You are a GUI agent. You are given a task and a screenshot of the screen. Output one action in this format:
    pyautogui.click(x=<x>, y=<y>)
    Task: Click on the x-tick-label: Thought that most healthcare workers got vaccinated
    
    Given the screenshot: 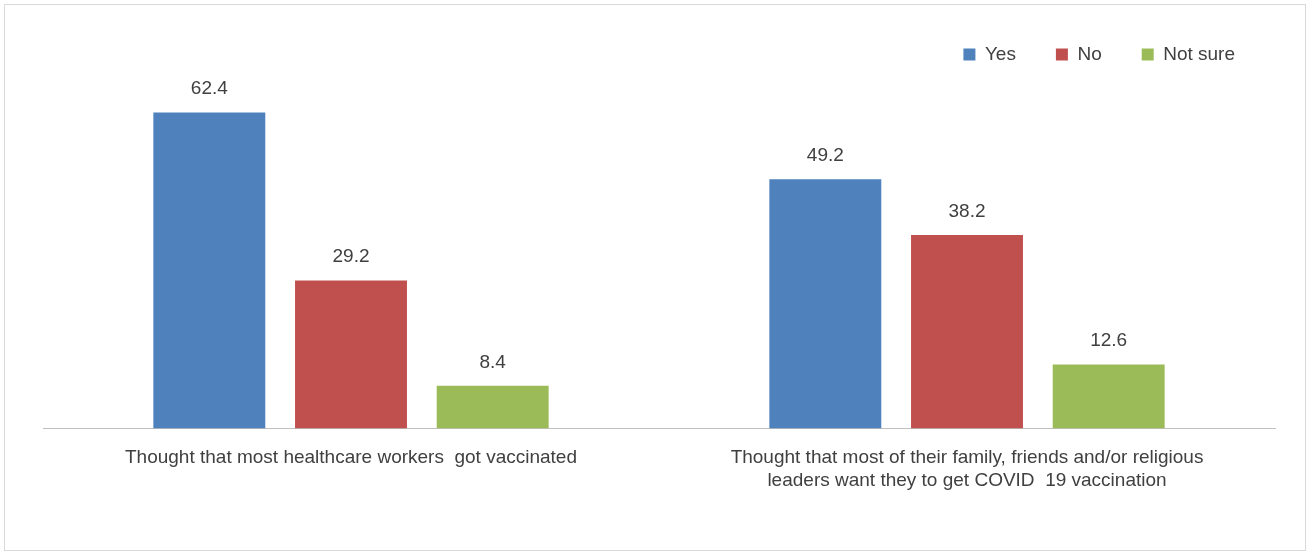 What is the action you would take?
    pyautogui.click(x=351, y=457)
    